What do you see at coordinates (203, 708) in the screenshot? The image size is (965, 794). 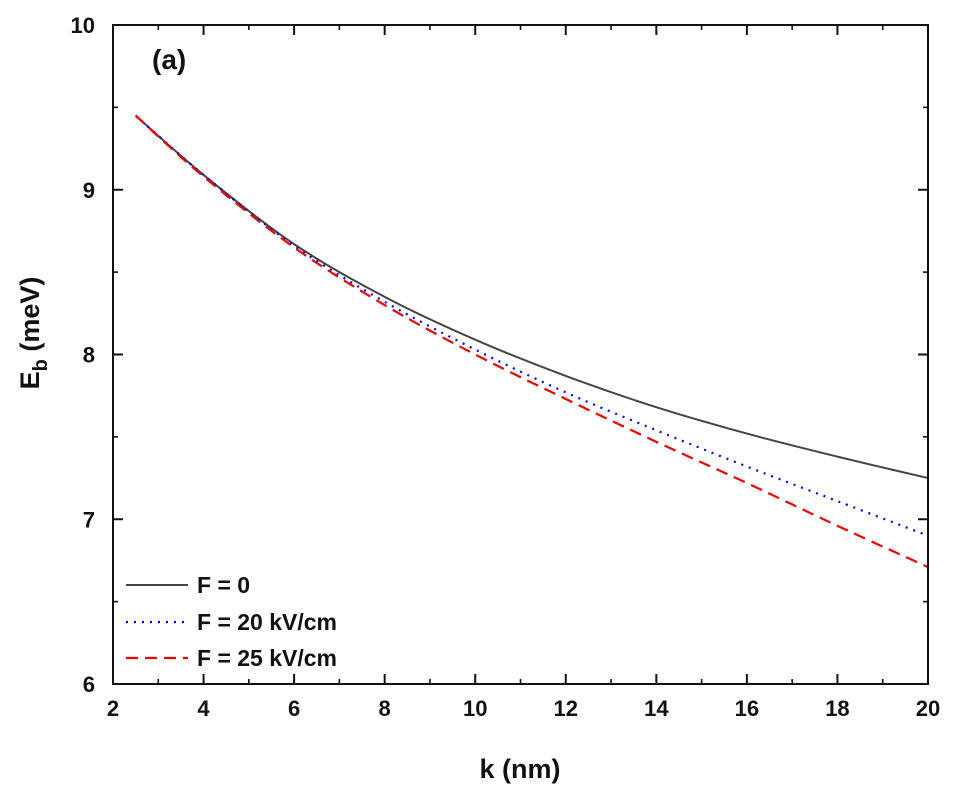 I see `x-tick-label: 4` at bounding box center [203, 708].